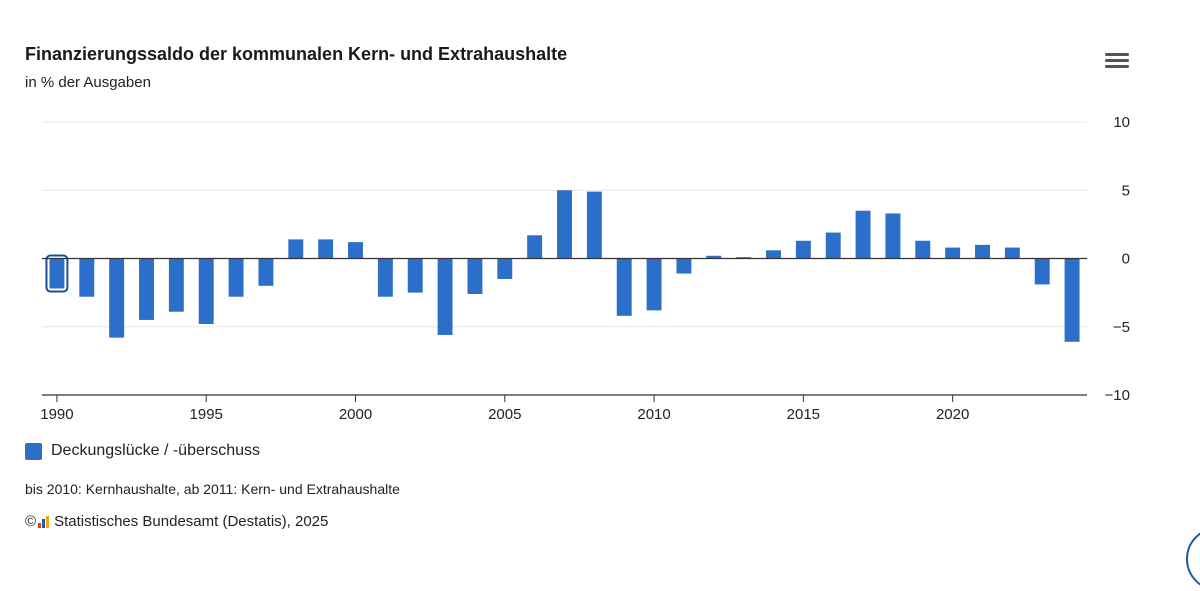 The image size is (1200, 591). Describe the element at coordinates (88, 82) in the screenshot. I see `chart-subtitle: in % der Ausgaben` at that location.